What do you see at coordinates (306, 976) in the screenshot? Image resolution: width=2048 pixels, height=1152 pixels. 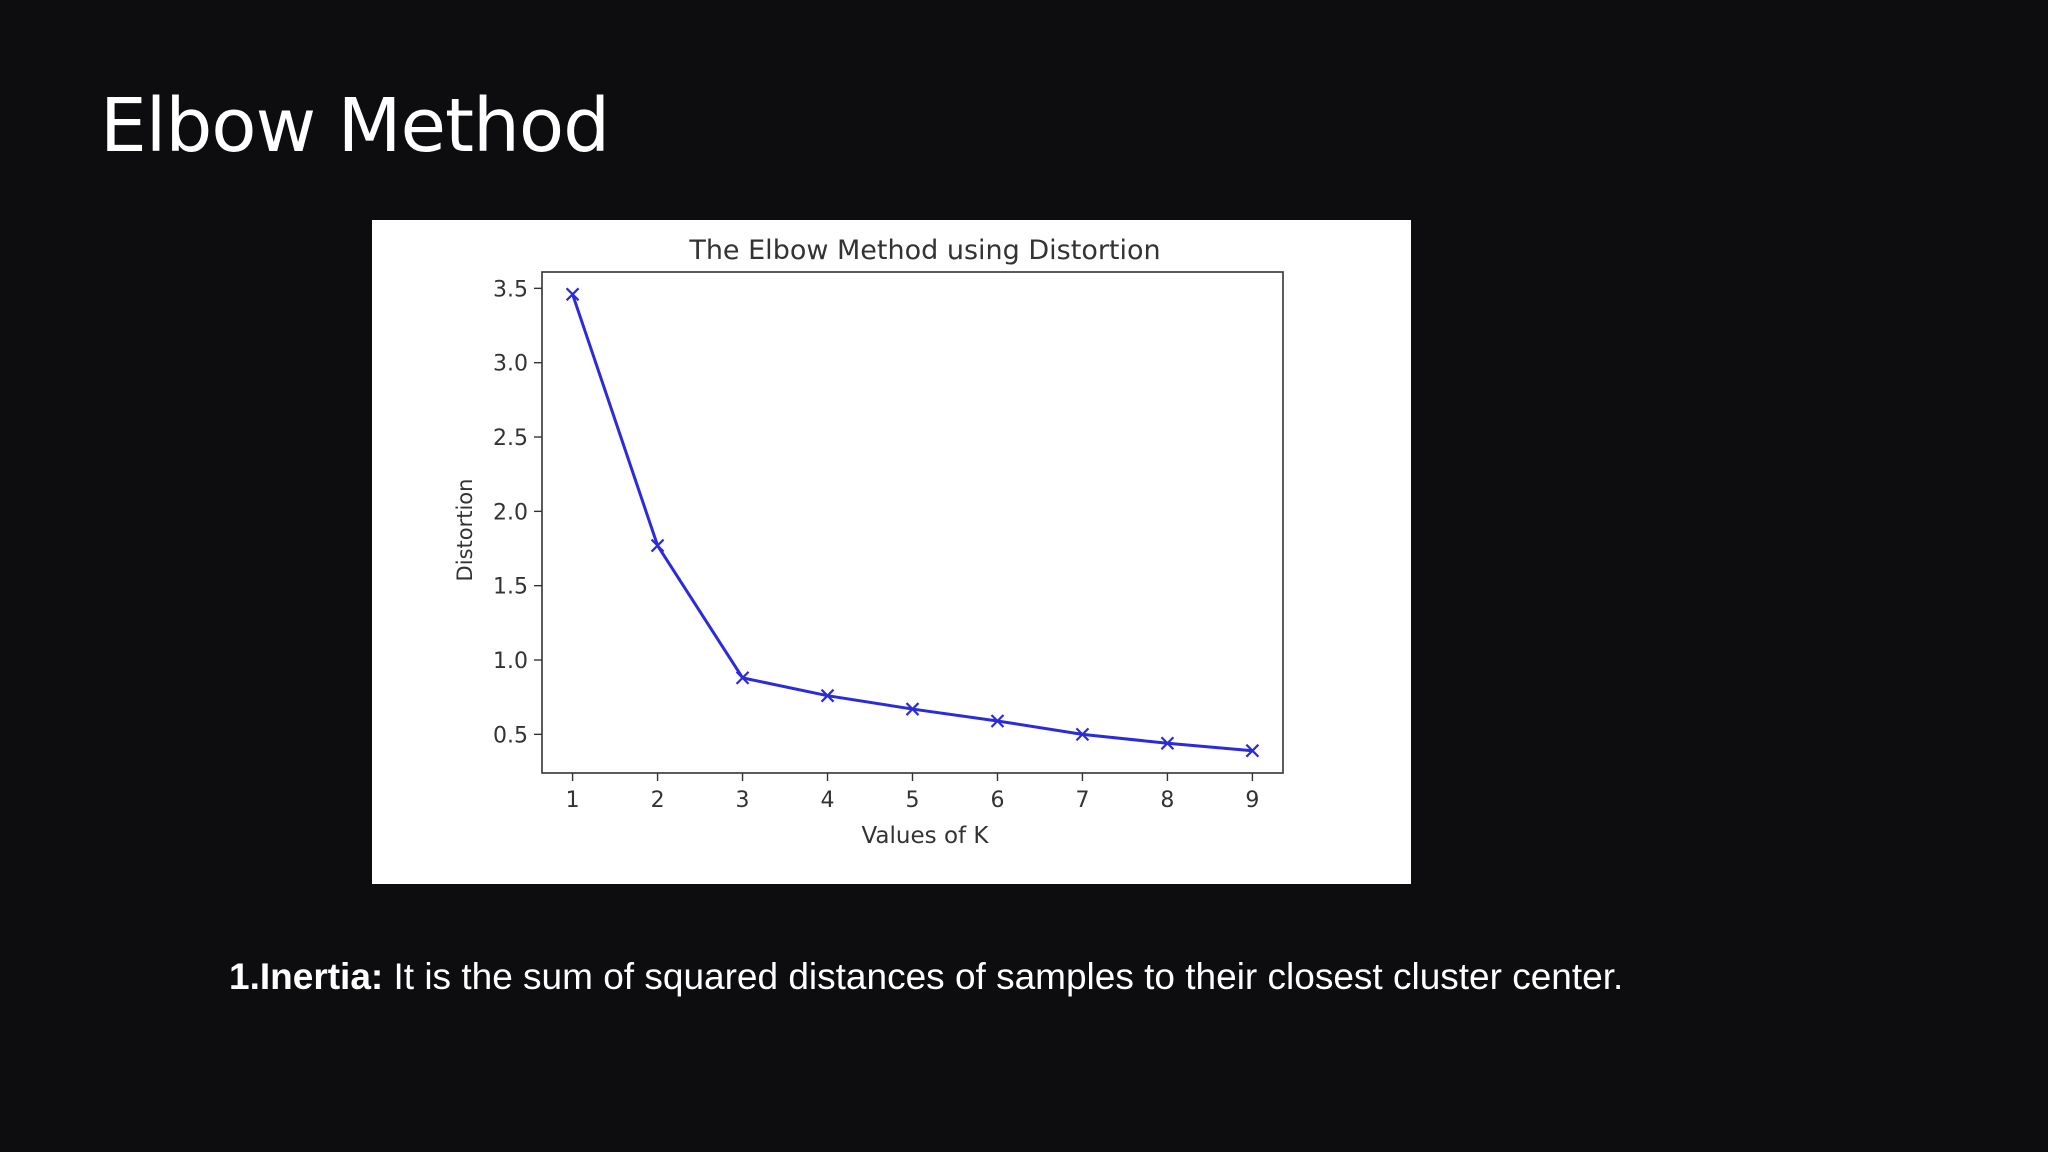 I see `caption-term: 1.Inertia:` at bounding box center [306, 976].